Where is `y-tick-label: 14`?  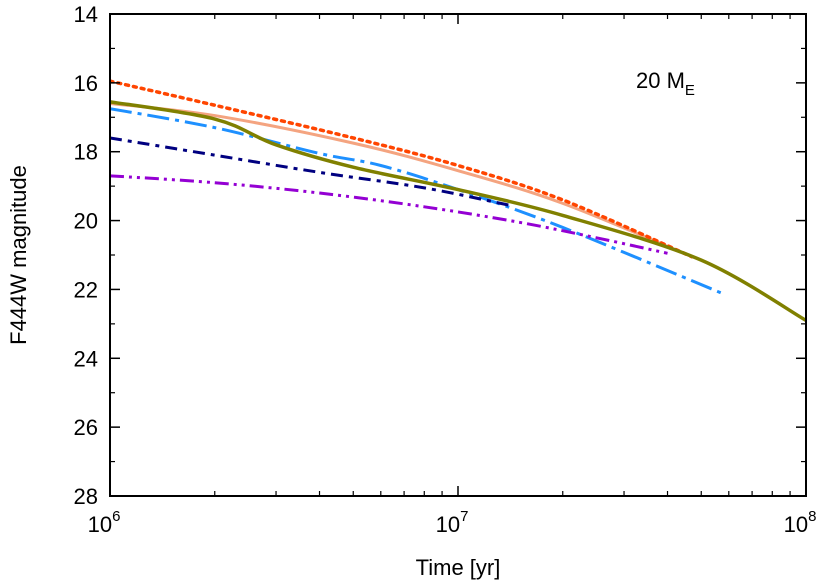
y-tick-label: 14 is located at coordinates (86, 14).